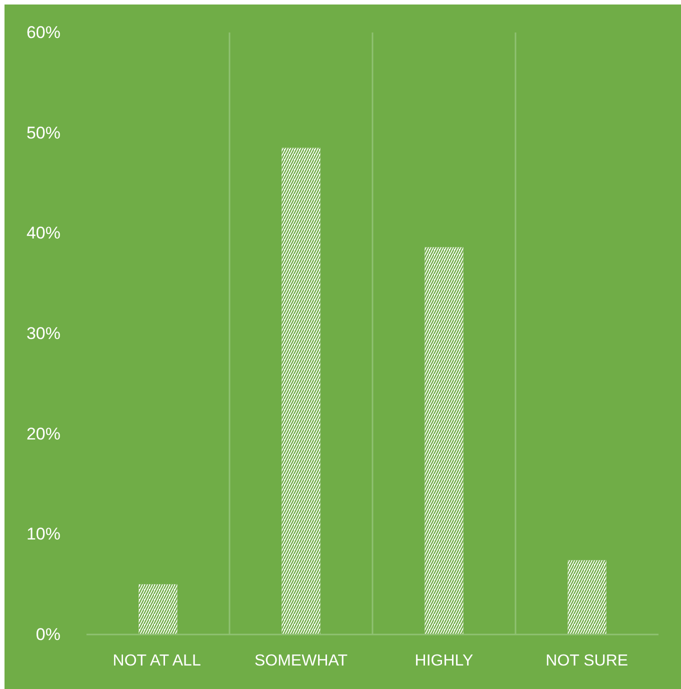  What do you see at coordinates (43, 32) in the screenshot?
I see `y-tick-label: 60%` at bounding box center [43, 32].